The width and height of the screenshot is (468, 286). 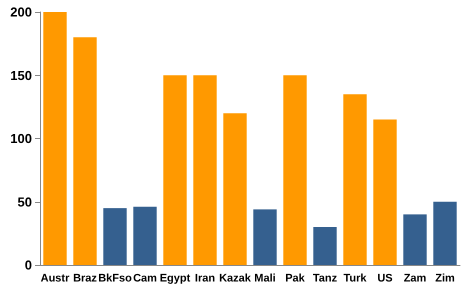 What do you see at coordinates (28, 265) in the screenshot?
I see `y-tick-label: 0` at bounding box center [28, 265].